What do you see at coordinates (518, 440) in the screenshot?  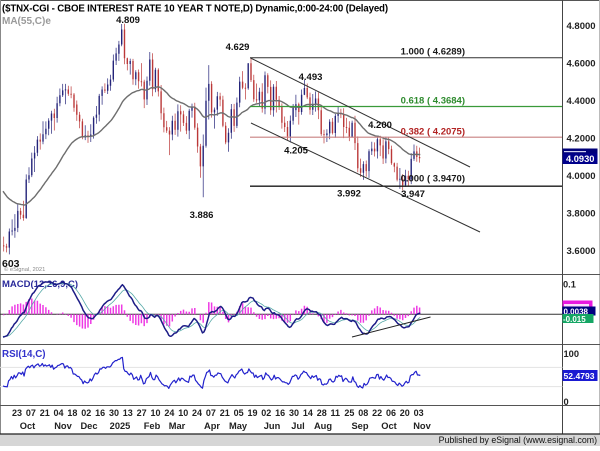 I see `svg-text:Published by eSignal (www.esig: Published by eSignal (www.esignal.com)` at bounding box center [518, 440].